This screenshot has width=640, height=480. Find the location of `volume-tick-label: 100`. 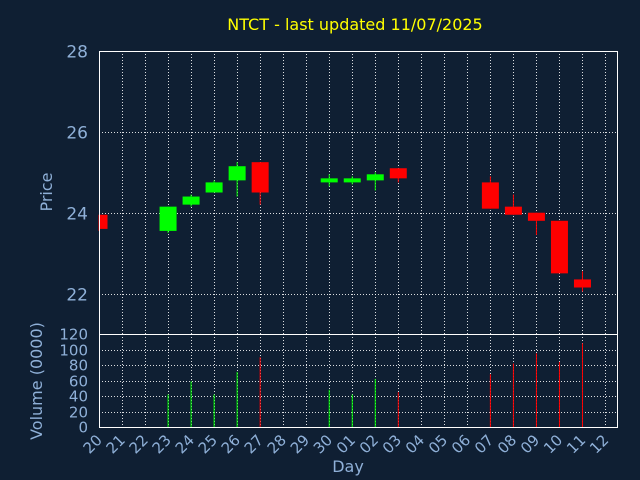

volume-tick-label: 100 is located at coordinates (73, 351).